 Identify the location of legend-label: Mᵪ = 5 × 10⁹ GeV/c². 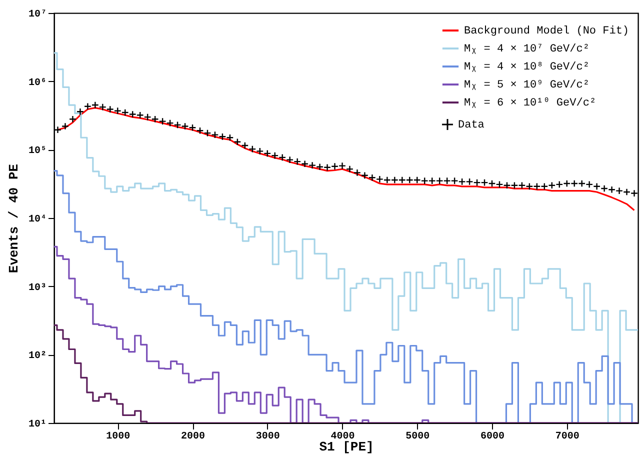
(527, 86).